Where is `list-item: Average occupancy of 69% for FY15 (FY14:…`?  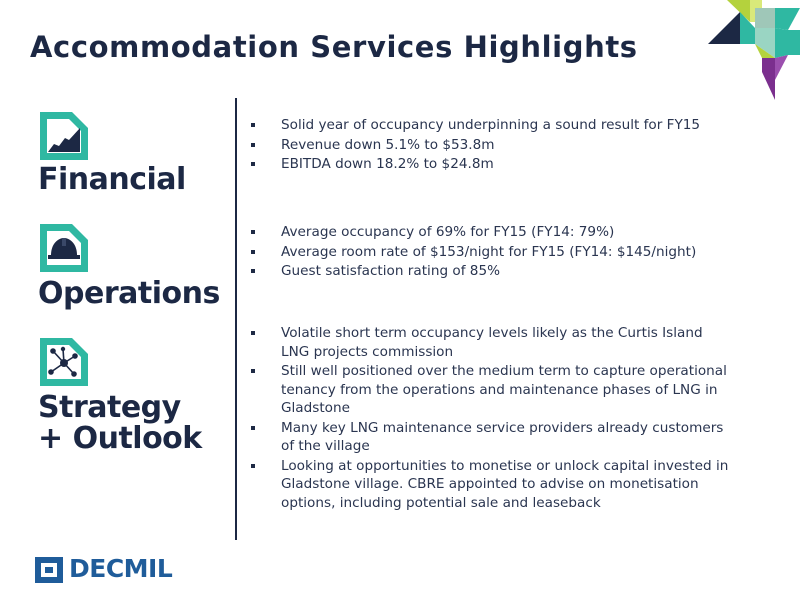 list-item: Average occupancy of 69% for FY15 (FY14:… is located at coordinates (505, 232).